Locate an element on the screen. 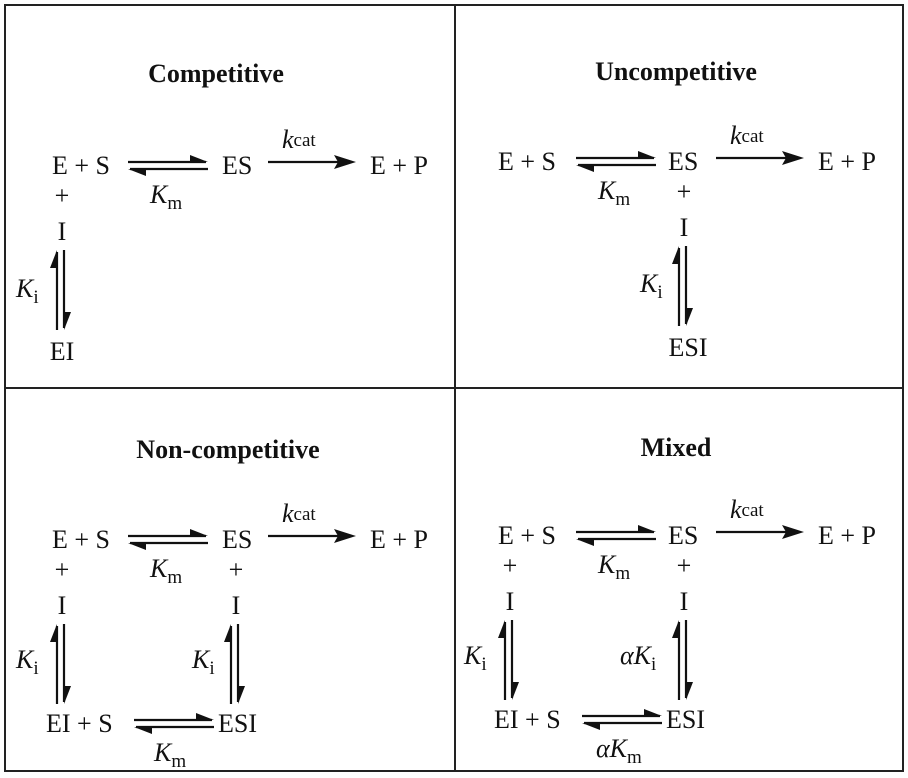  rate-km-bottom: Km is located at coordinates (169, 755).